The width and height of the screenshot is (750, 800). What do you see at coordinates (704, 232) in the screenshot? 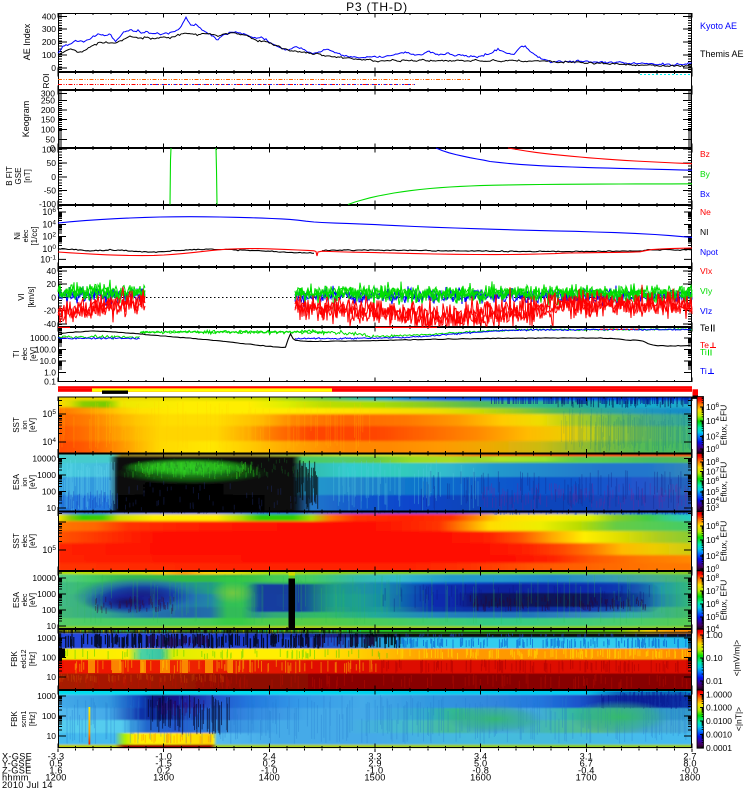
I see `svg-text: NI` at bounding box center [704, 232].